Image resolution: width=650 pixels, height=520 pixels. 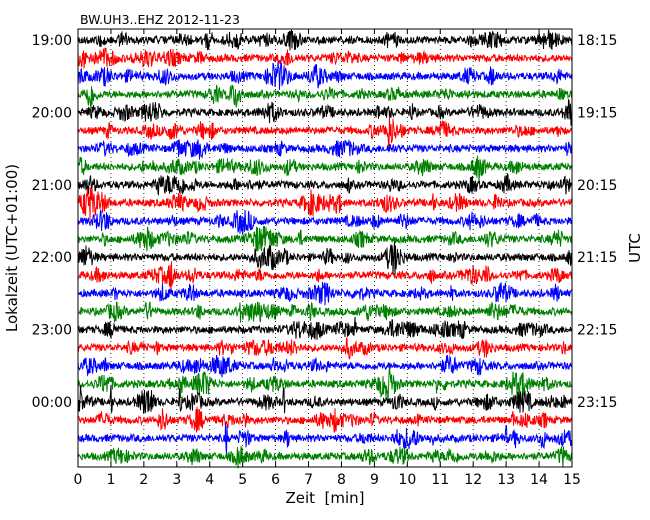 I want to click on x-tick-label-14: 14, so click(x=539, y=480).